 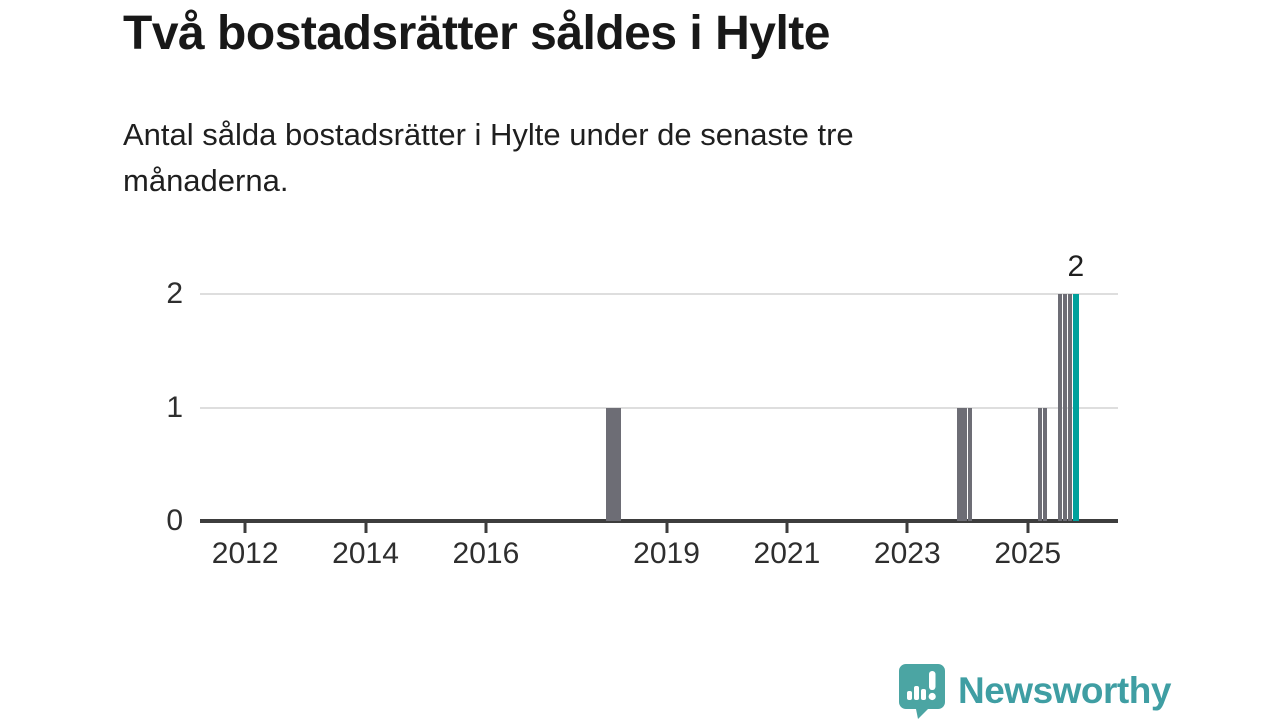 What do you see at coordinates (666, 553) in the screenshot?
I see `x-axis-label: 2019` at bounding box center [666, 553].